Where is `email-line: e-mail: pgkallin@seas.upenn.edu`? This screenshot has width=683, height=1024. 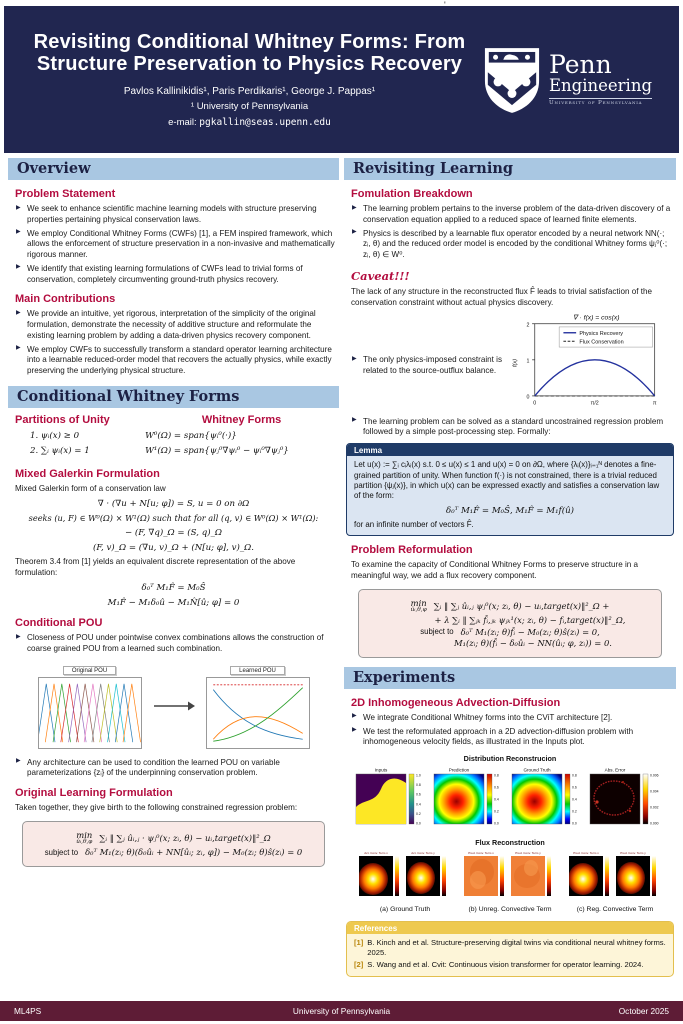
email-line: e-mail: pgkallin@seas.upenn.edu is located at coordinates (249, 122).